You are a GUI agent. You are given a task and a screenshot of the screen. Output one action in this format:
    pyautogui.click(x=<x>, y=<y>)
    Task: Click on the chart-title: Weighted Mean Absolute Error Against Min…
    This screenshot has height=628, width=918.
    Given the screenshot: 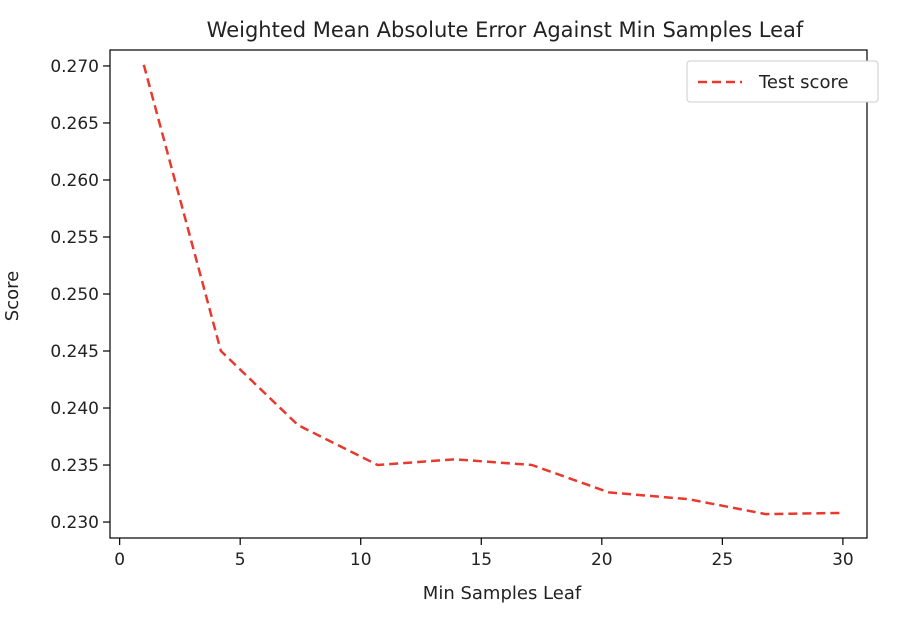 What is the action you would take?
    pyautogui.click(x=505, y=30)
    